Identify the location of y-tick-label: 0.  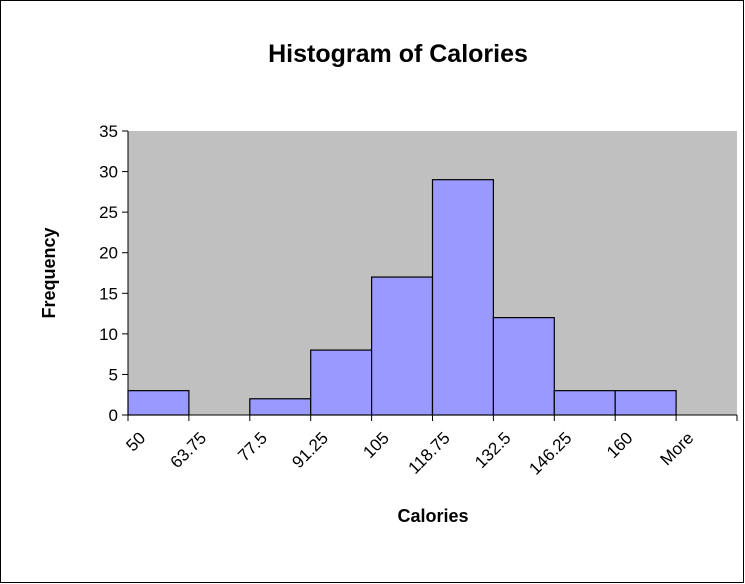
(113, 415).